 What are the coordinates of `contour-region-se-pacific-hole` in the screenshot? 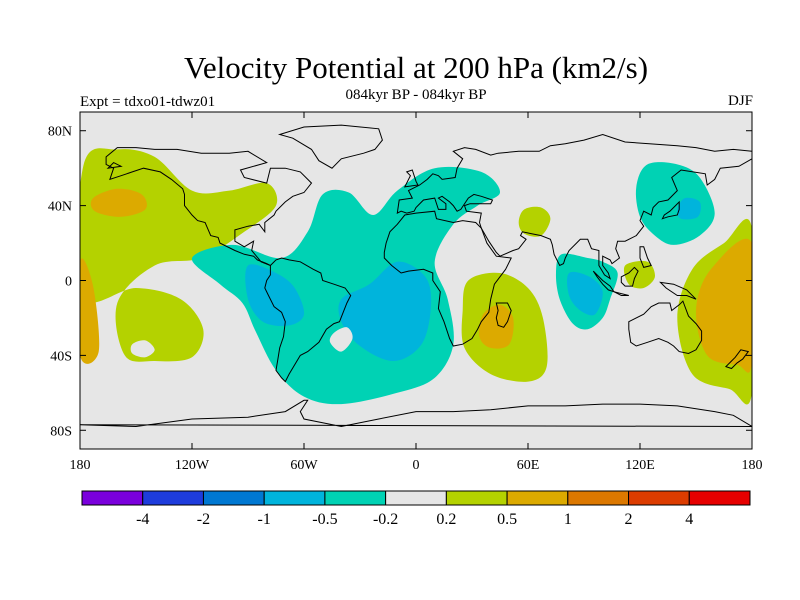 It's located at (341, 339).